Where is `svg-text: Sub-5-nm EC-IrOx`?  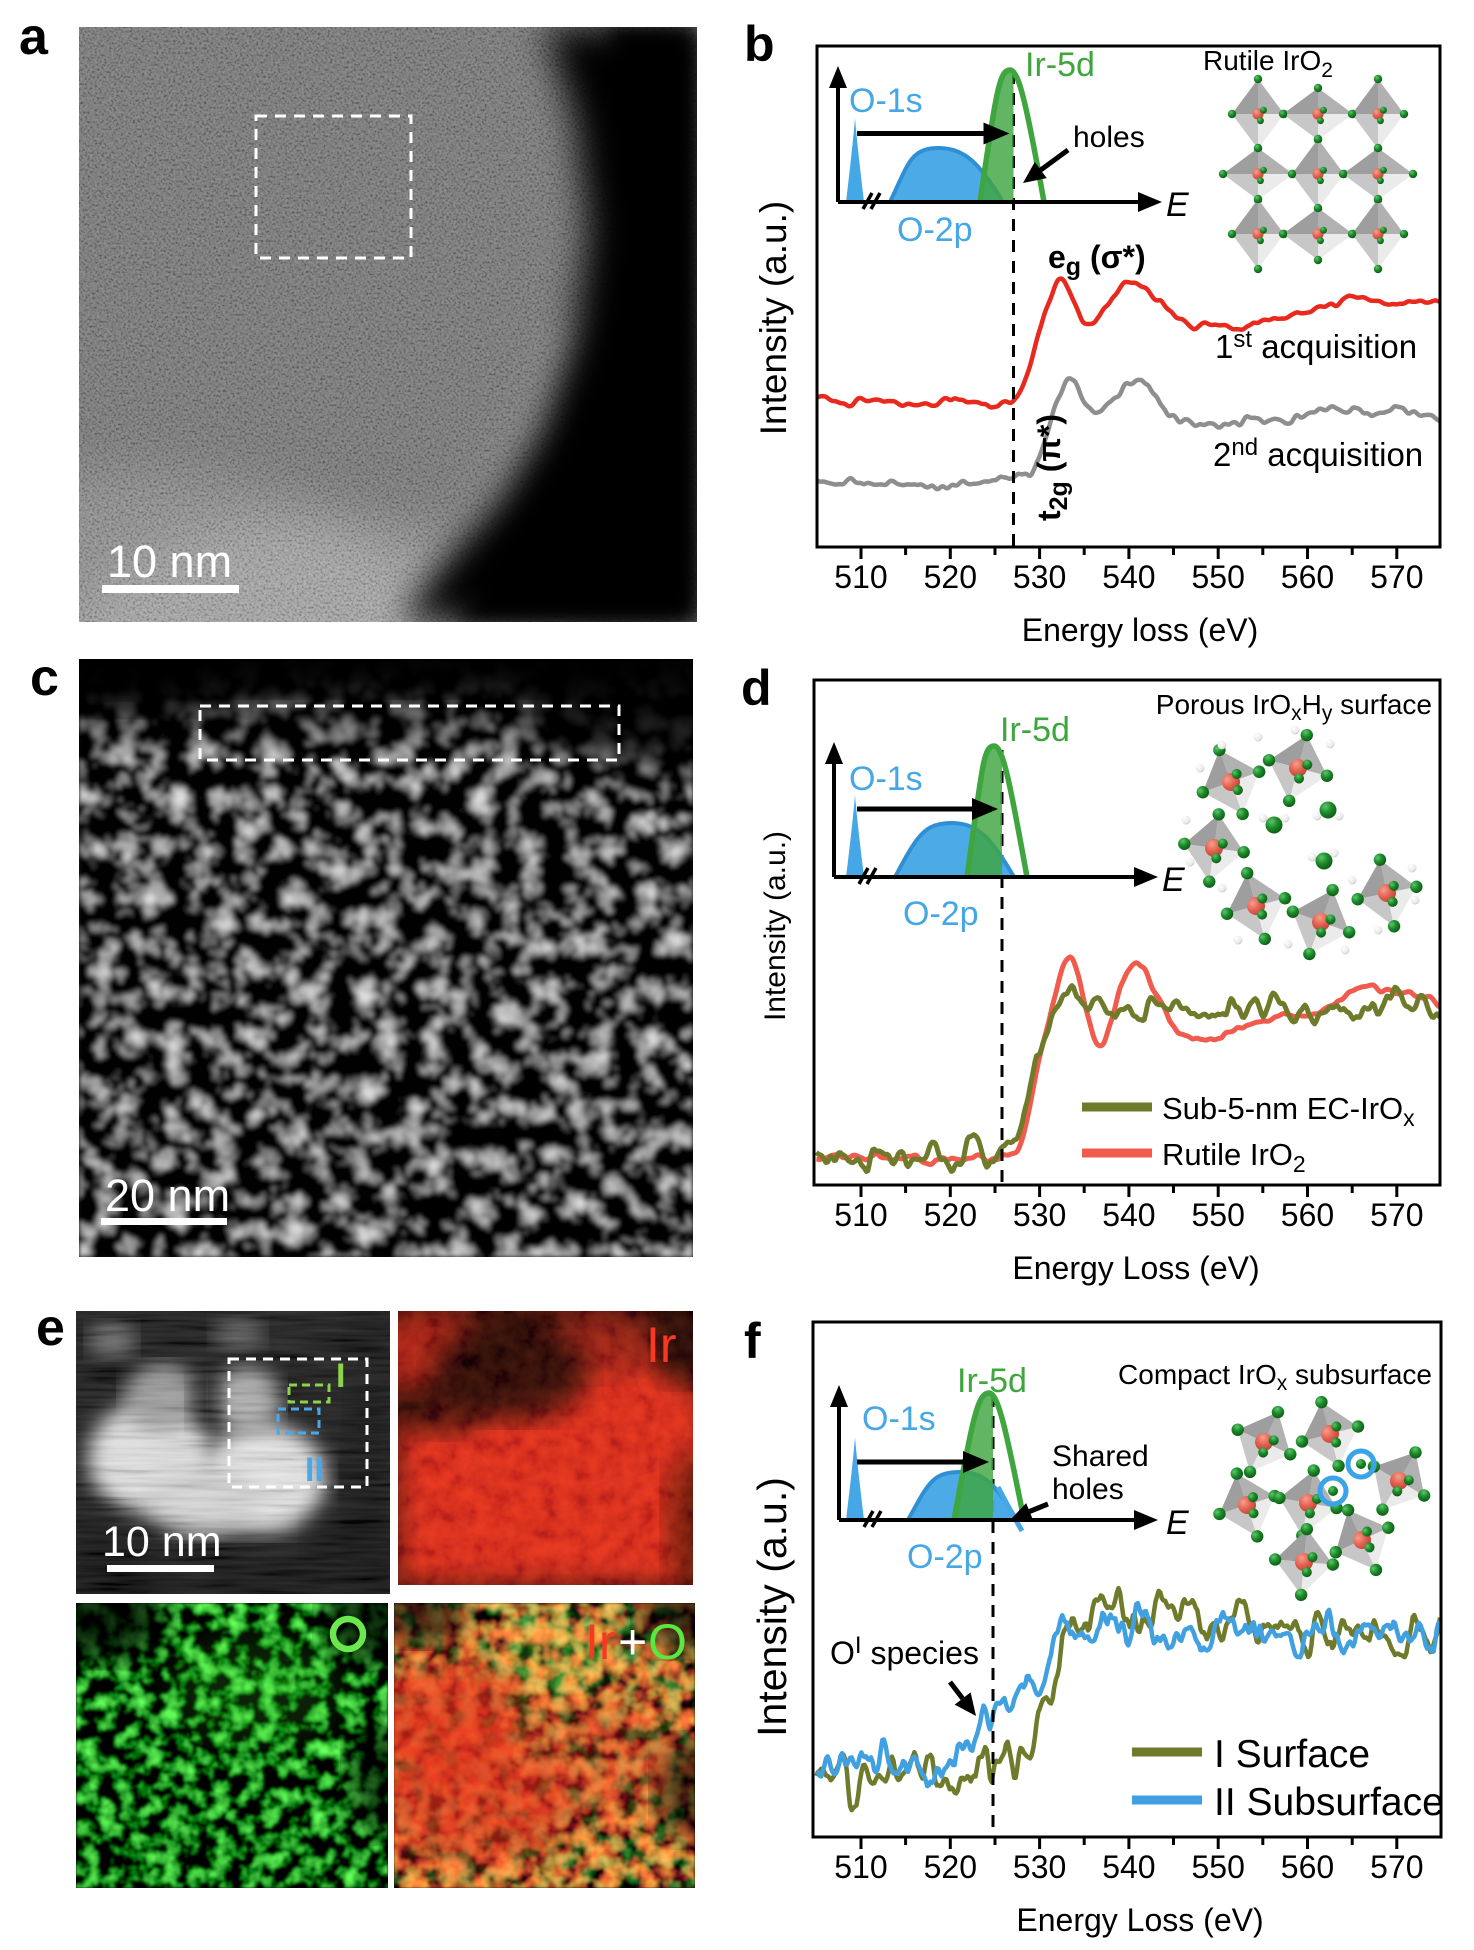 svg-text: Sub-5-nm EC-IrOx is located at coordinates (1288, 1111).